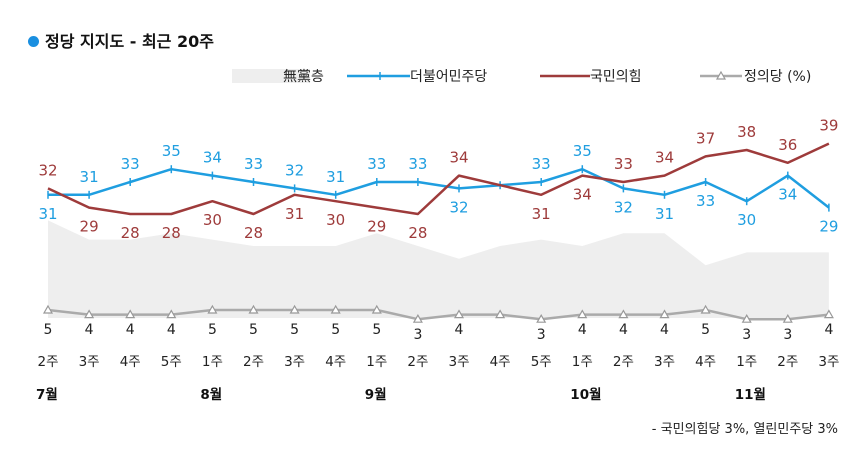  Describe the element at coordinates (47, 394) in the screenshot. I see `month-label: 7월` at that location.